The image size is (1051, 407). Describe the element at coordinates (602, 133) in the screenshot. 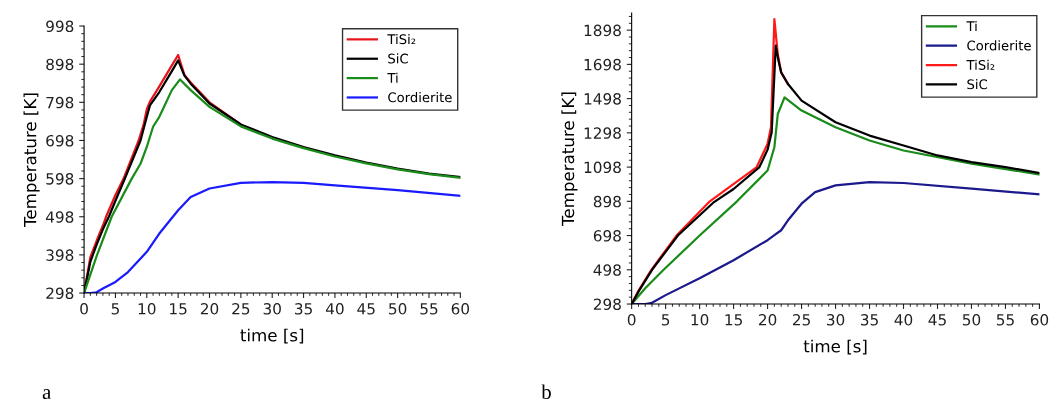

I see `y-tick-label: 1298` at that location.